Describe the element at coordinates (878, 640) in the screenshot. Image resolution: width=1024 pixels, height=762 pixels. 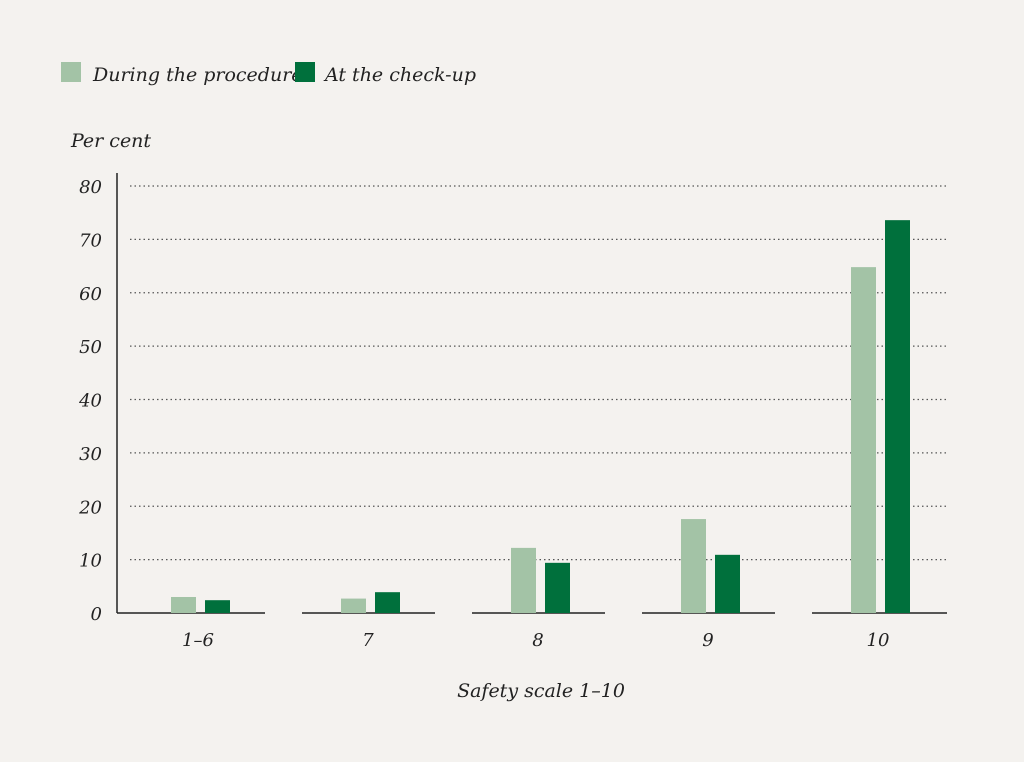
I see `x-tick-label: 10` at that location.